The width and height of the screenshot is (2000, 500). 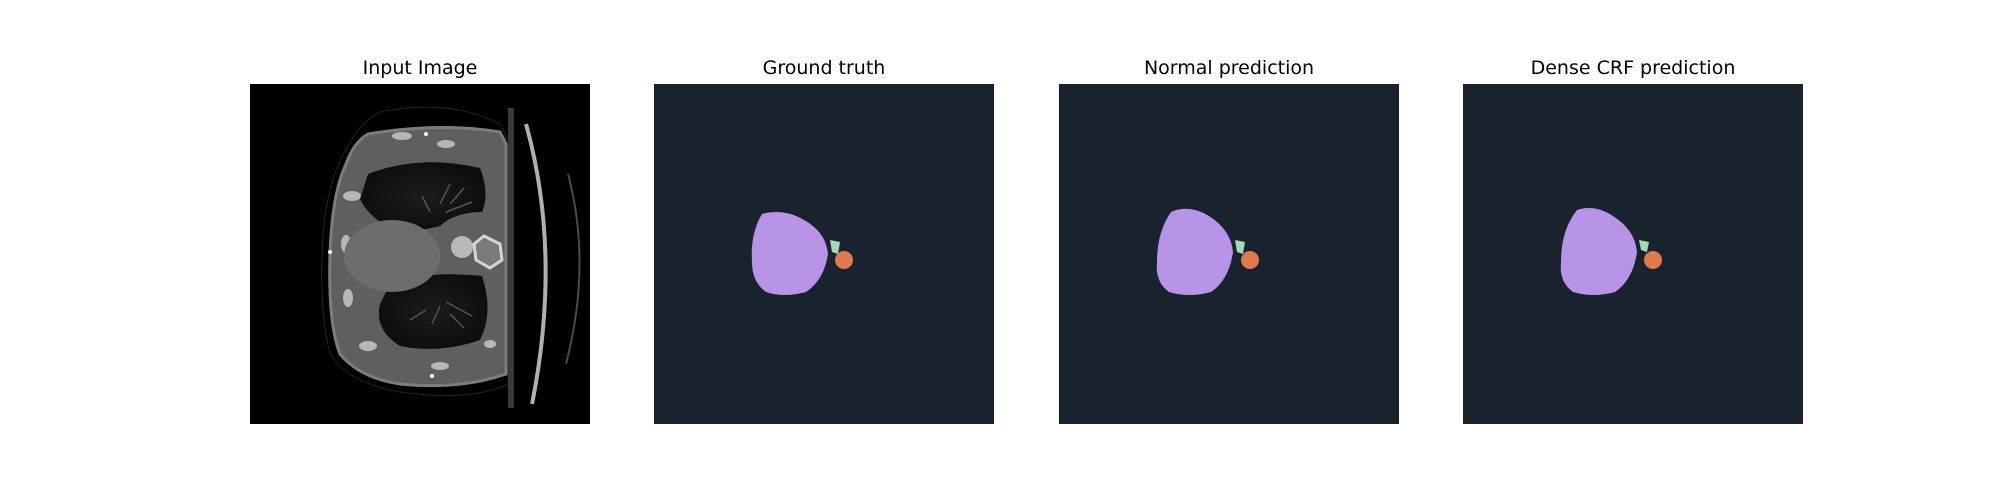 I want to click on segmentation-mask-ground-truth, so click(x=824, y=254).